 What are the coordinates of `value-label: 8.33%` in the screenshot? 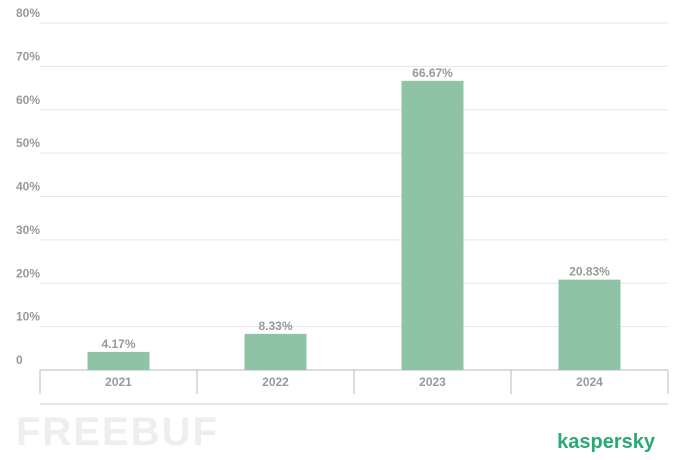 It's located at (275, 326).